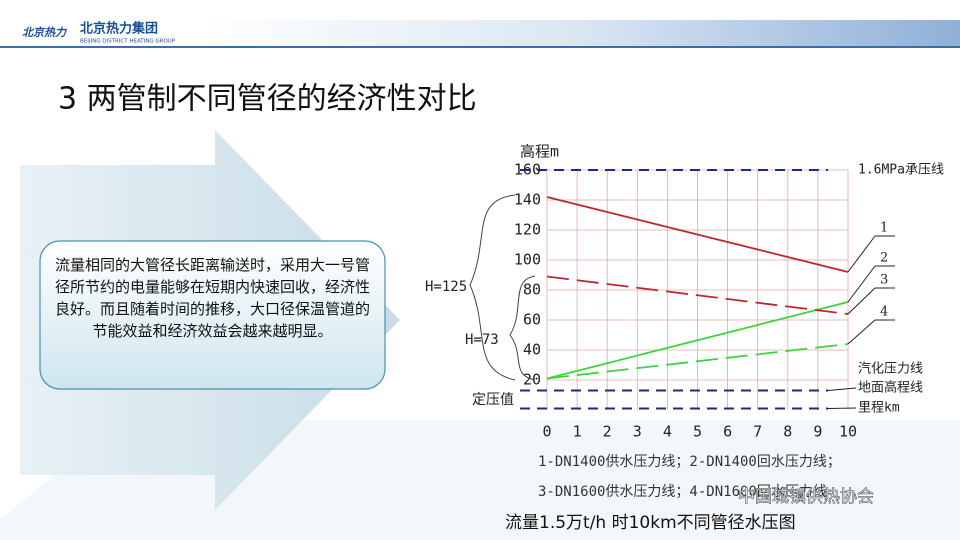 This screenshot has width=960, height=540. Describe the element at coordinates (493, 400) in the screenshot. I see `annotation: 定压值` at that location.